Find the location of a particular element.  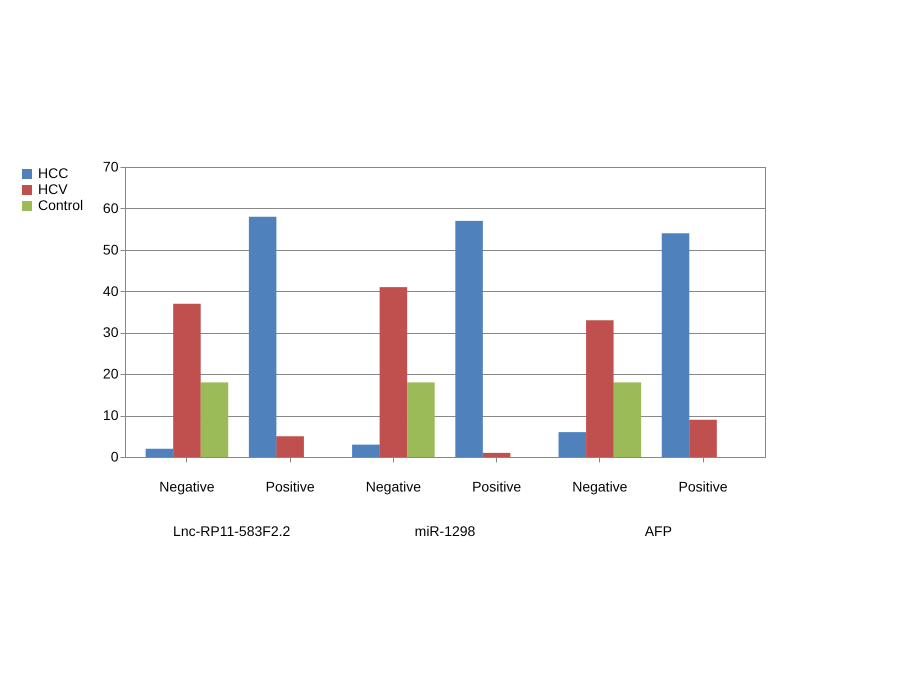

text: Lnc-RP11-583F2.2 is located at coordinates (232, 531).